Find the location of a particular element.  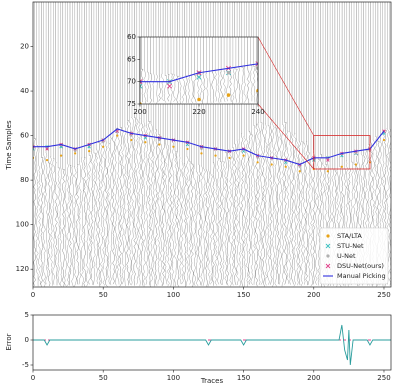

series-line is located at coordinates (212, 345).